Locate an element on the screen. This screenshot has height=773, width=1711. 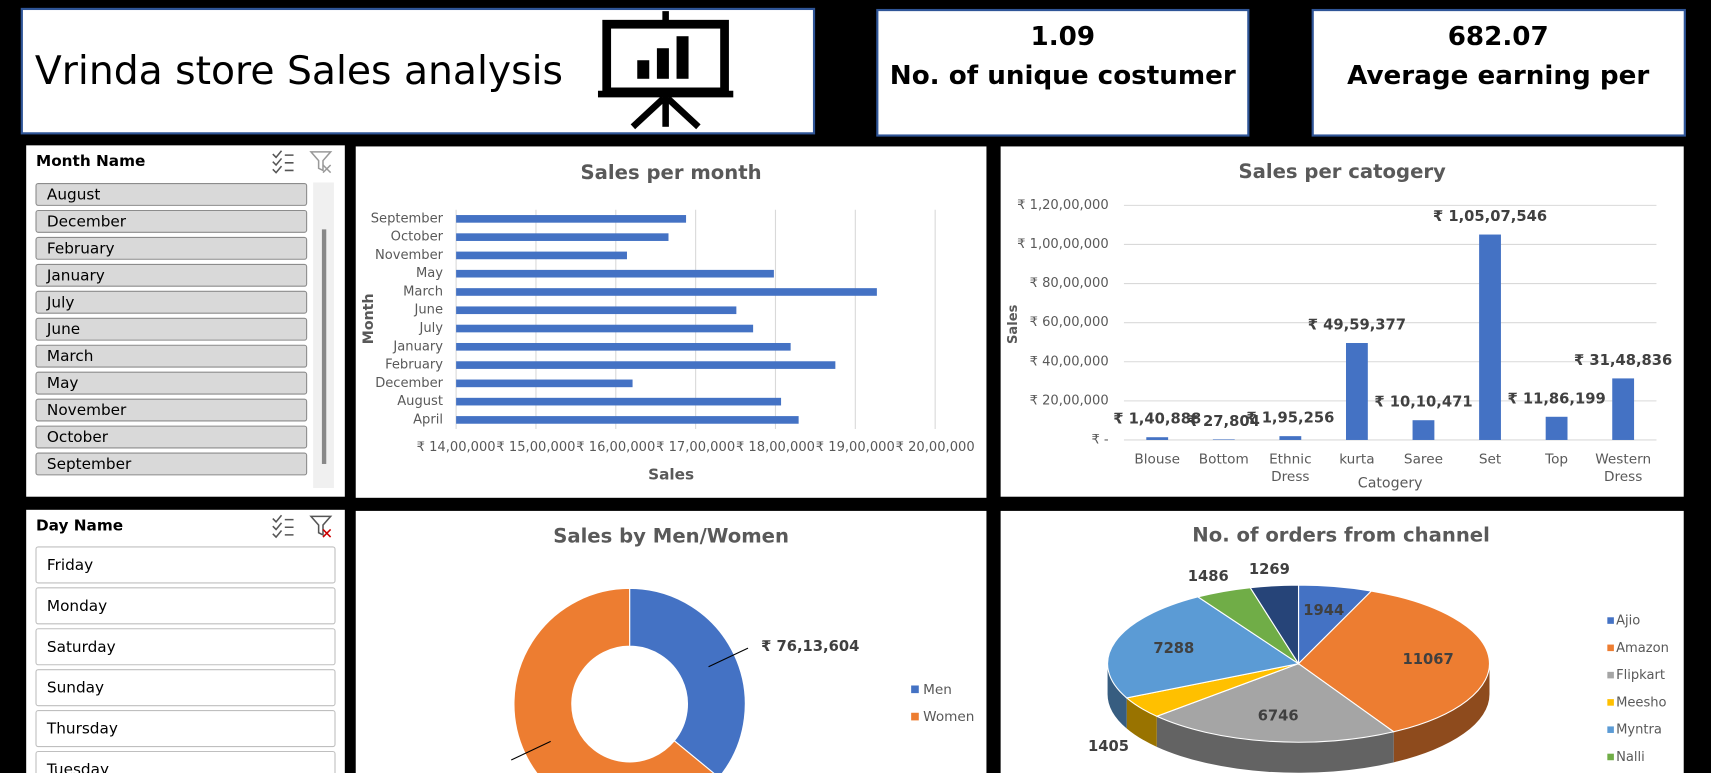
data-label: ₹ 49,59,377 is located at coordinates (1357, 325).